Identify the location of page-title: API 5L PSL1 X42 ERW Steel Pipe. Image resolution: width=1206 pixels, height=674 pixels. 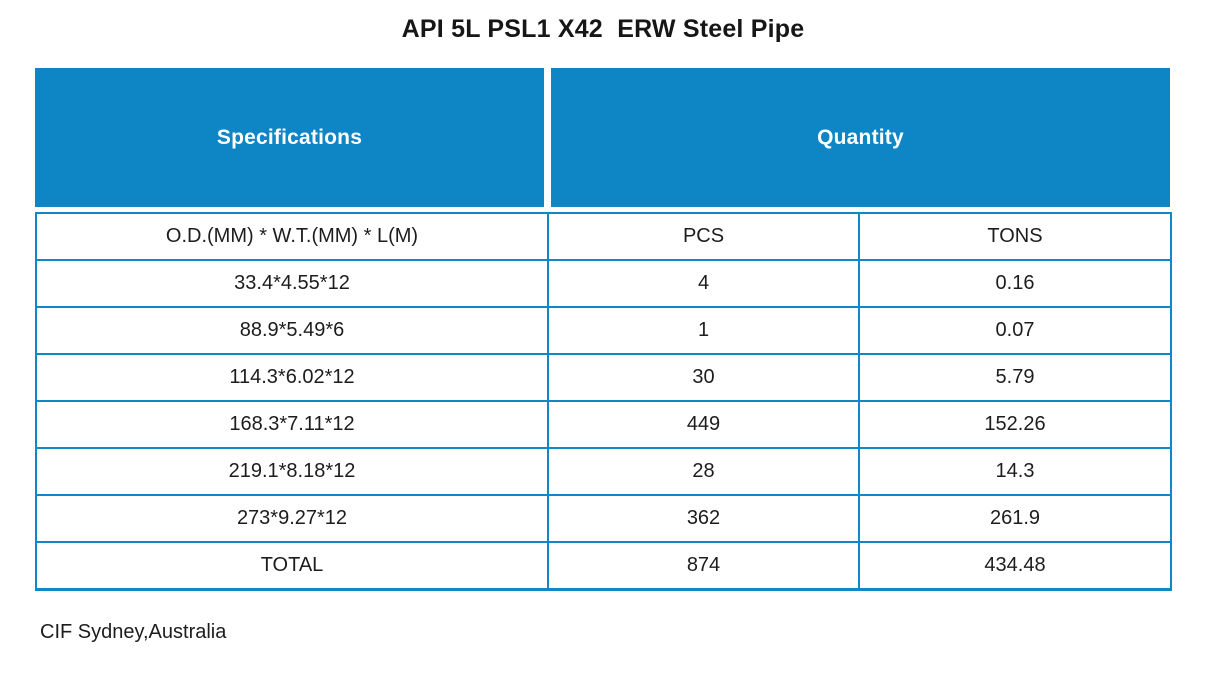
(603, 29).